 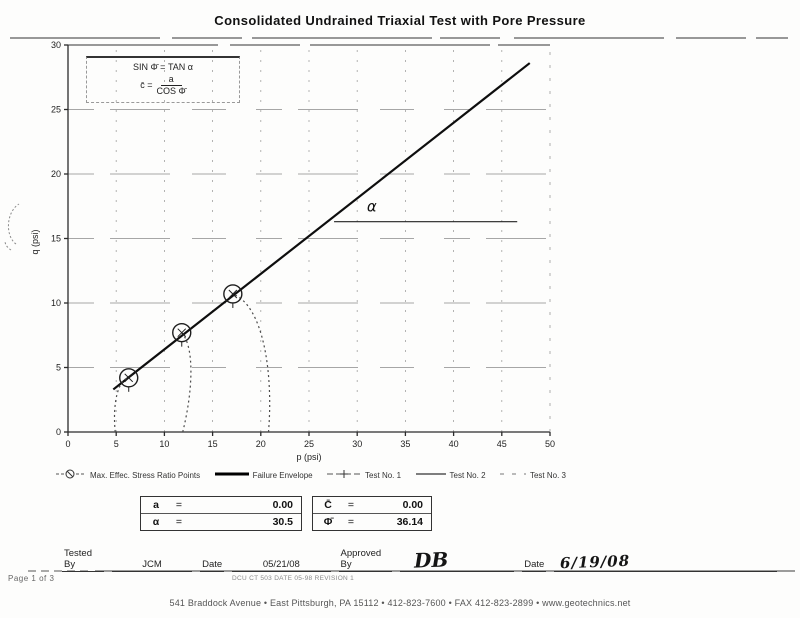 I want to click on y-tick-label: 15, so click(x=56, y=239).